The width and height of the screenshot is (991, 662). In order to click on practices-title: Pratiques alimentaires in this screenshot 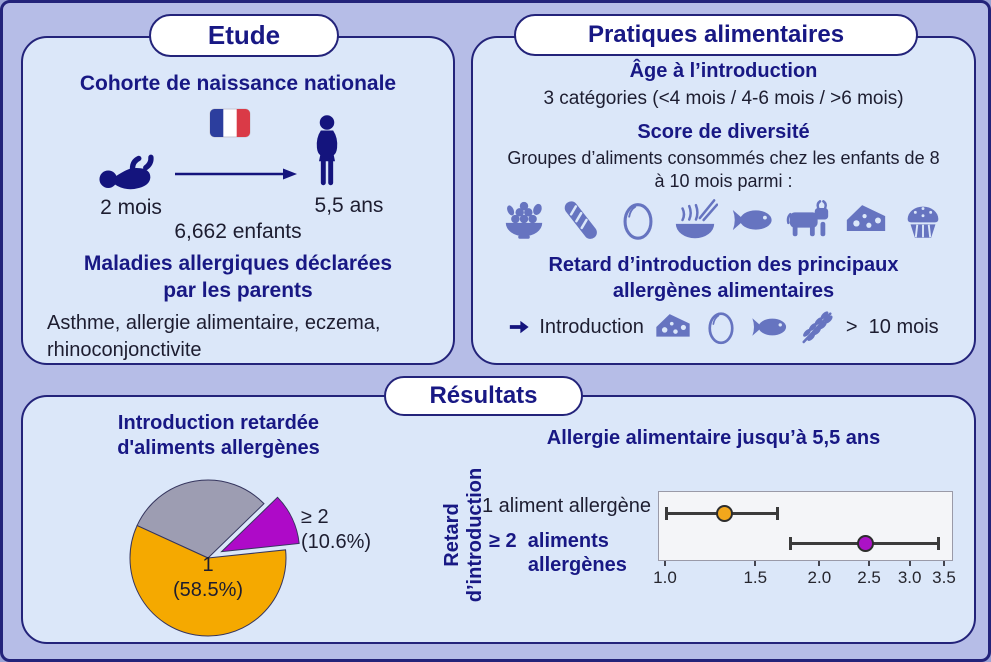, I will do `click(716, 34)`.